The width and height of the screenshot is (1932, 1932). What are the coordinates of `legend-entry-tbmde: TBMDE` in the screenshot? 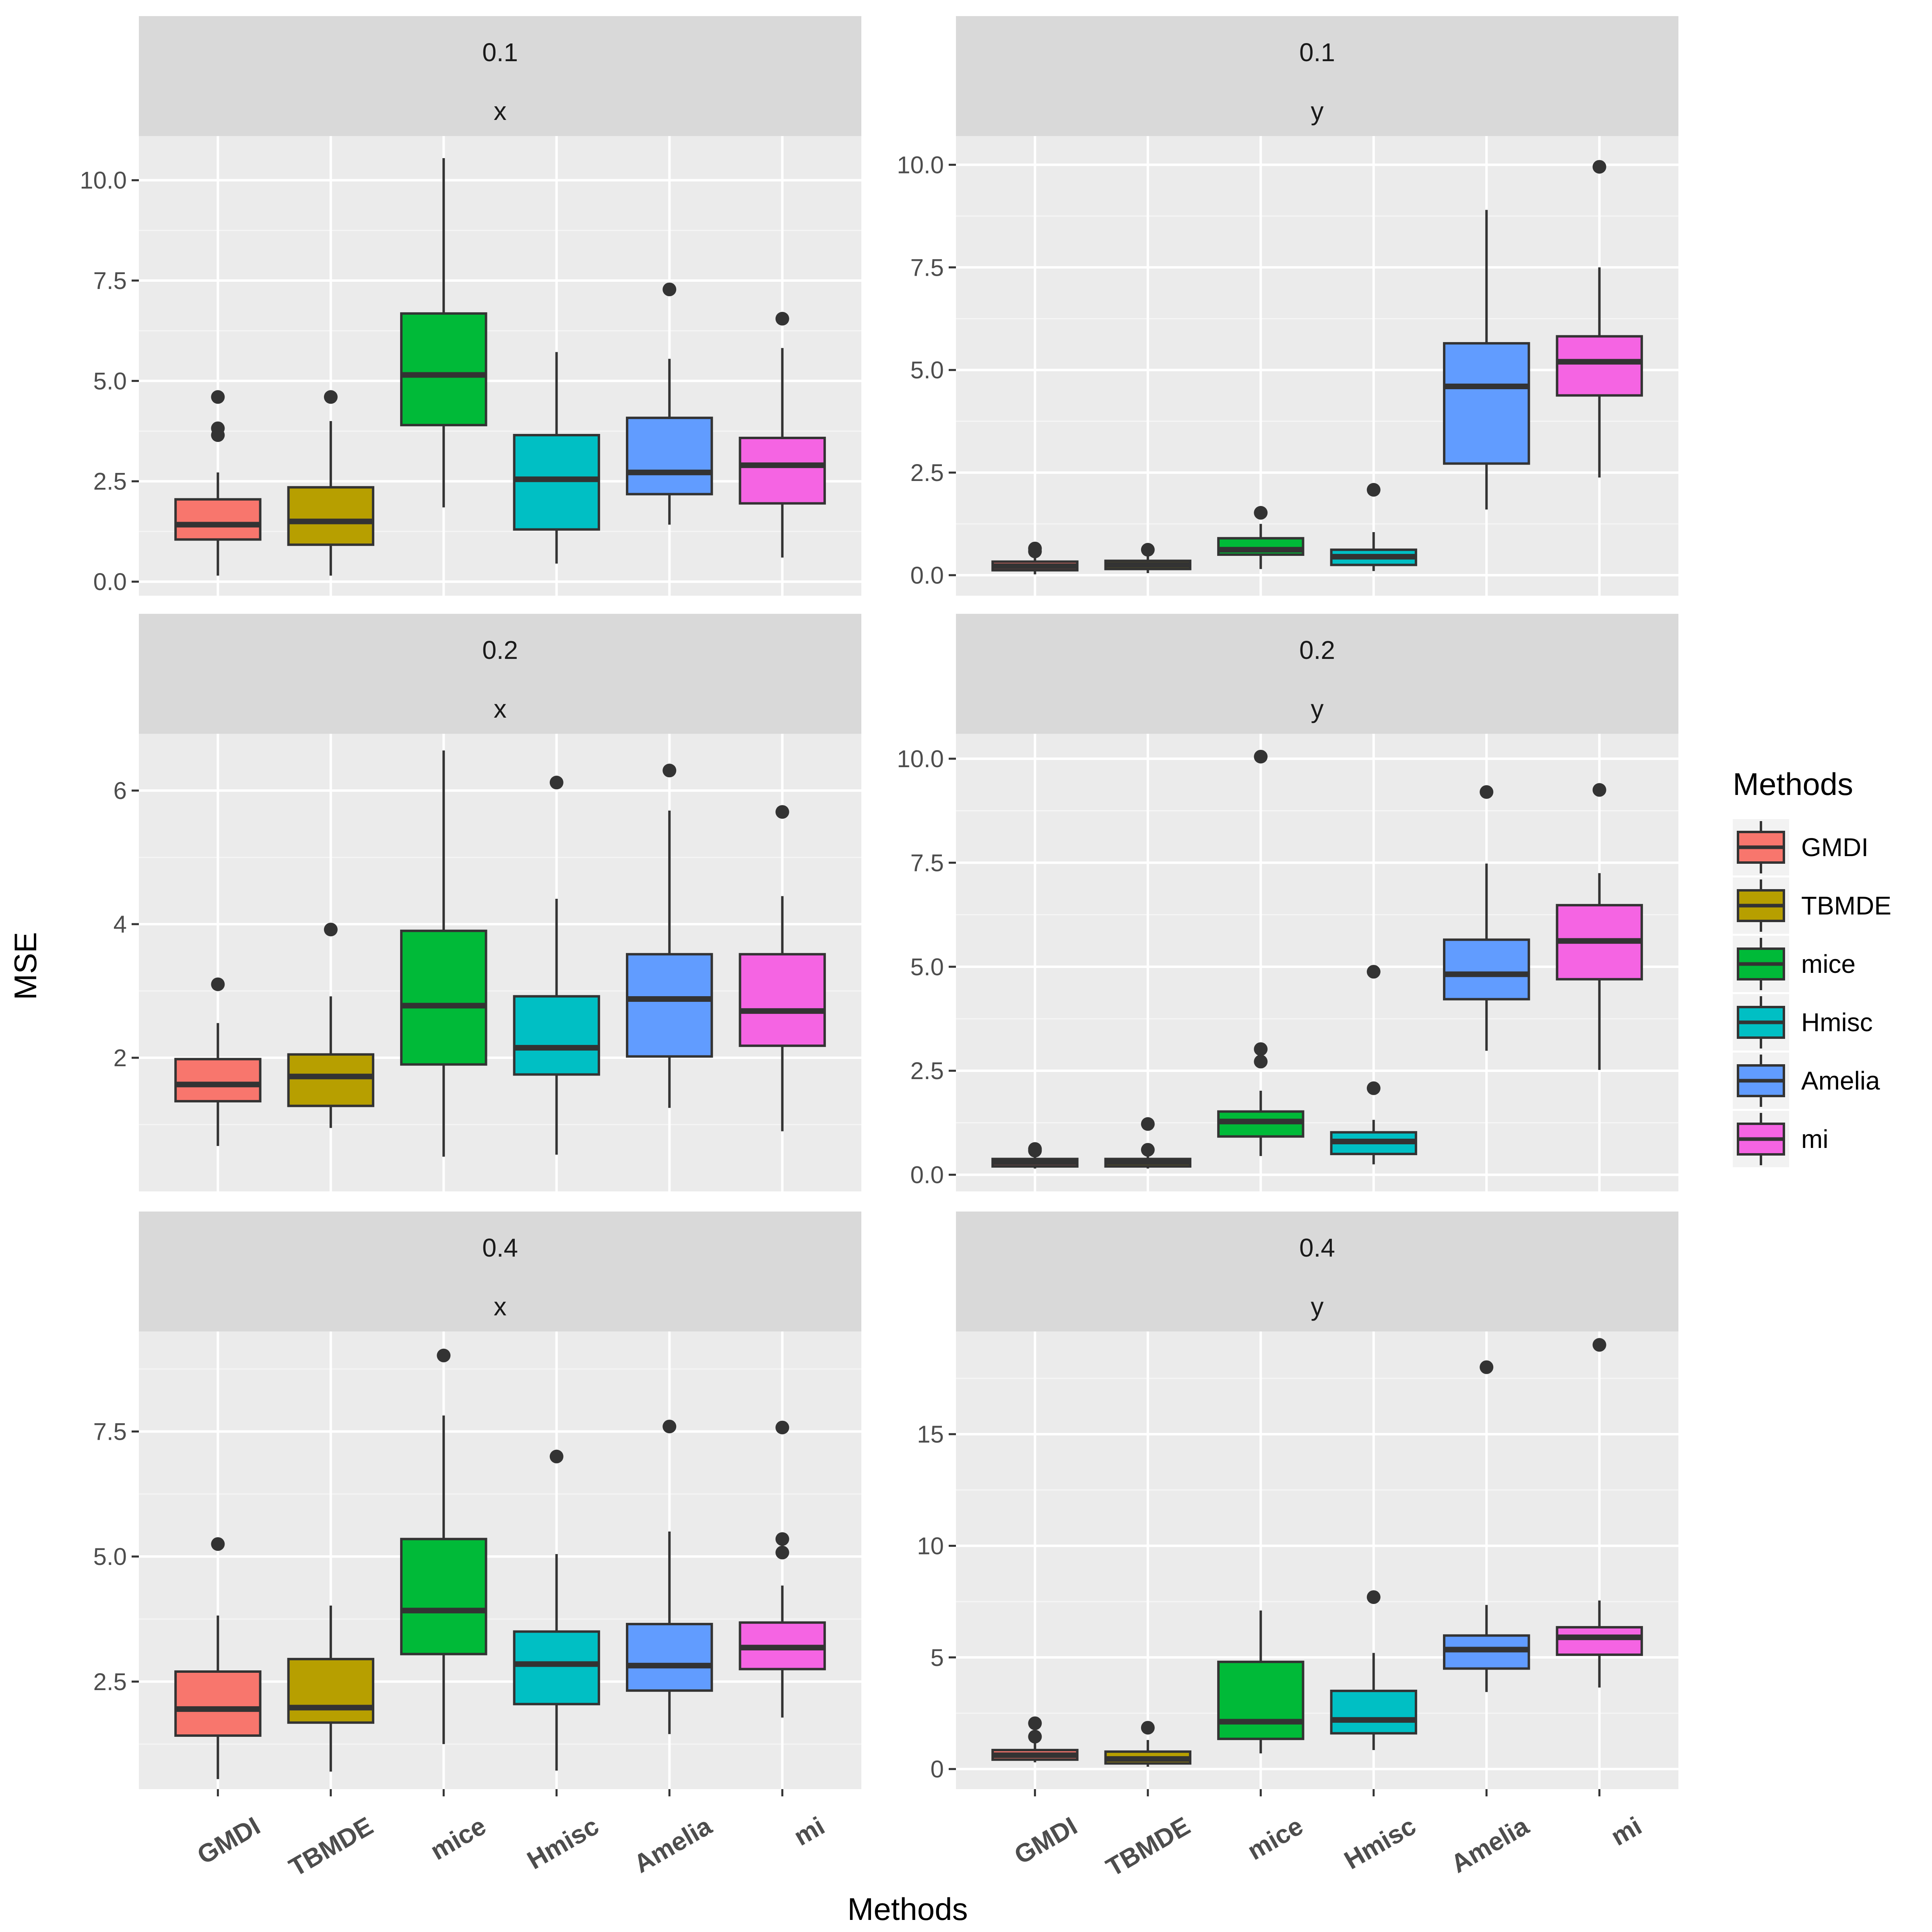 It's located at (1812, 905).